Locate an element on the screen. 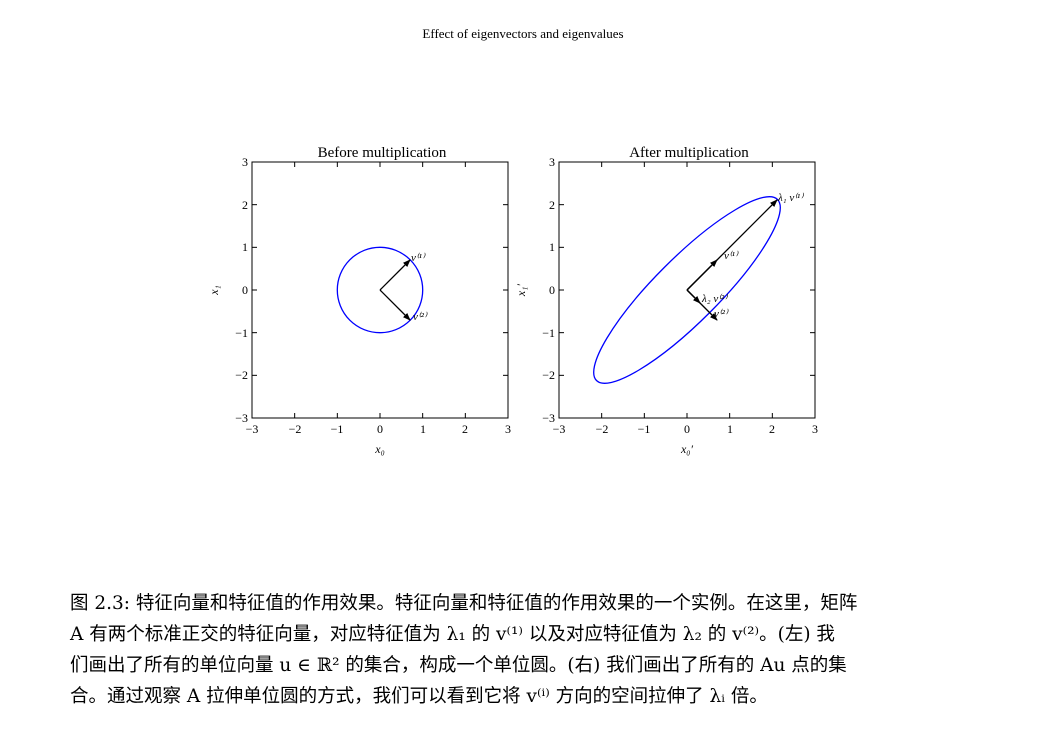 The image size is (1046, 740). vector-label: λ₁ v⁽¹⁾ is located at coordinates (790, 198).